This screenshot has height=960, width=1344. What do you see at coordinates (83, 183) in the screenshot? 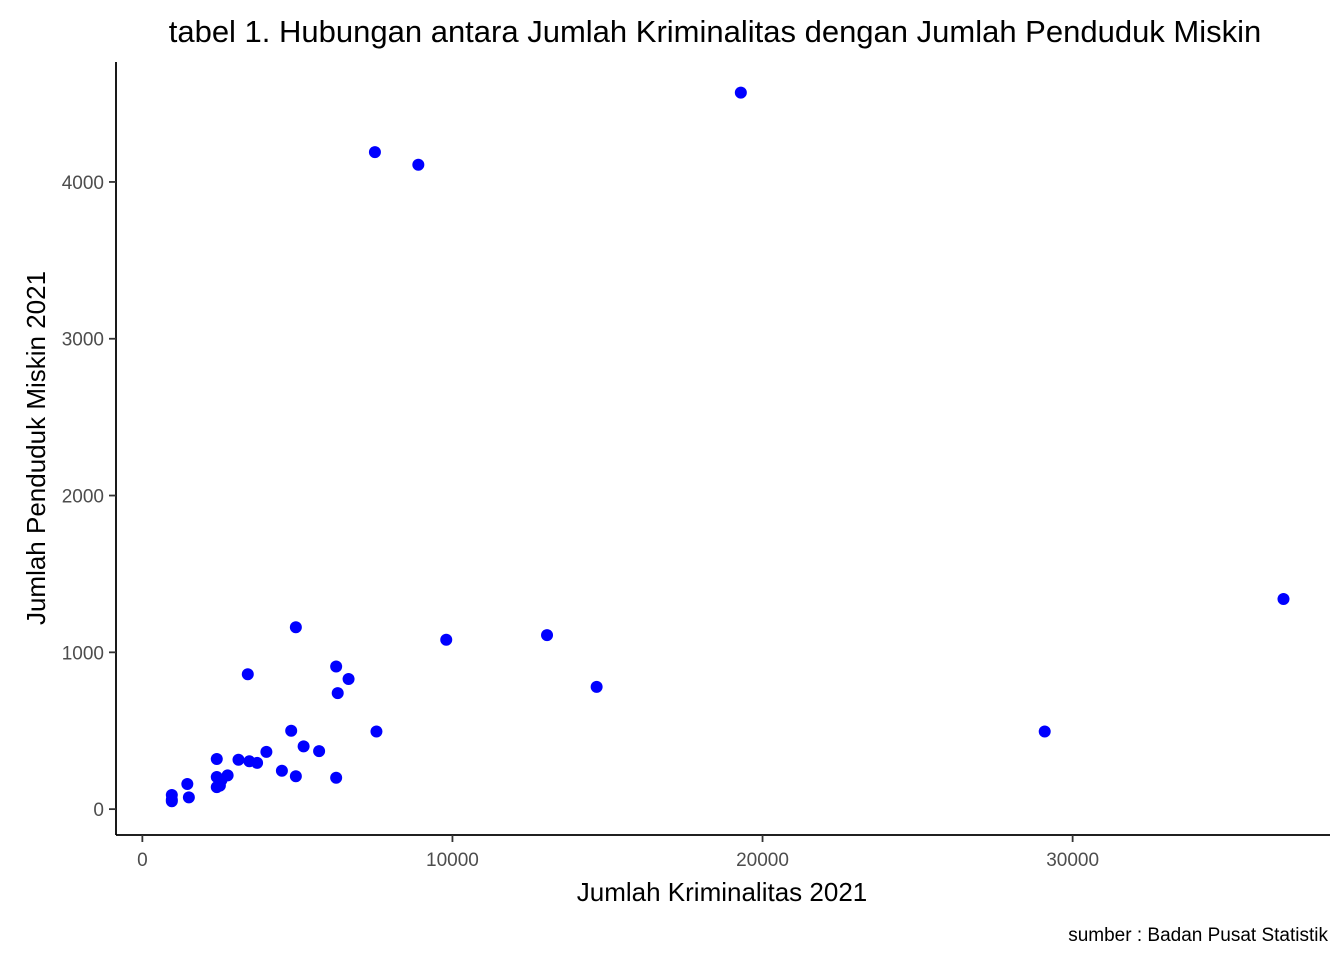
I see `y-tick-label: 4000` at bounding box center [83, 183].